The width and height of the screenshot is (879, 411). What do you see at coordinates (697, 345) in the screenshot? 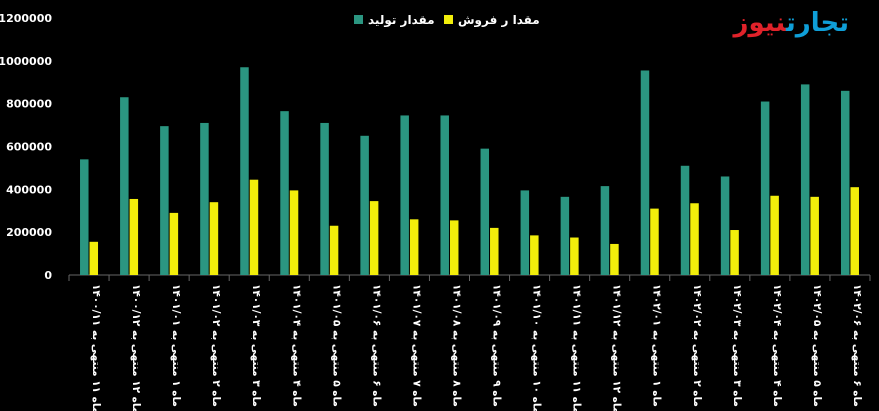
I see `x-tick-label: ماه ۲ منتهی به ۱۴۰۲/۰۲` at bounding box center [697, 345].